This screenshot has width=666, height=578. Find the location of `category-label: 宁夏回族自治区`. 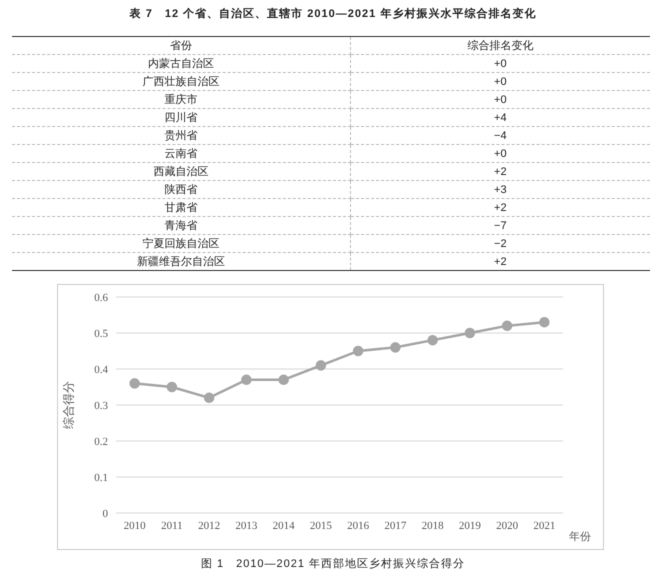

category-label: 宁夏回族自治区 is located at coordinates (181, 243).